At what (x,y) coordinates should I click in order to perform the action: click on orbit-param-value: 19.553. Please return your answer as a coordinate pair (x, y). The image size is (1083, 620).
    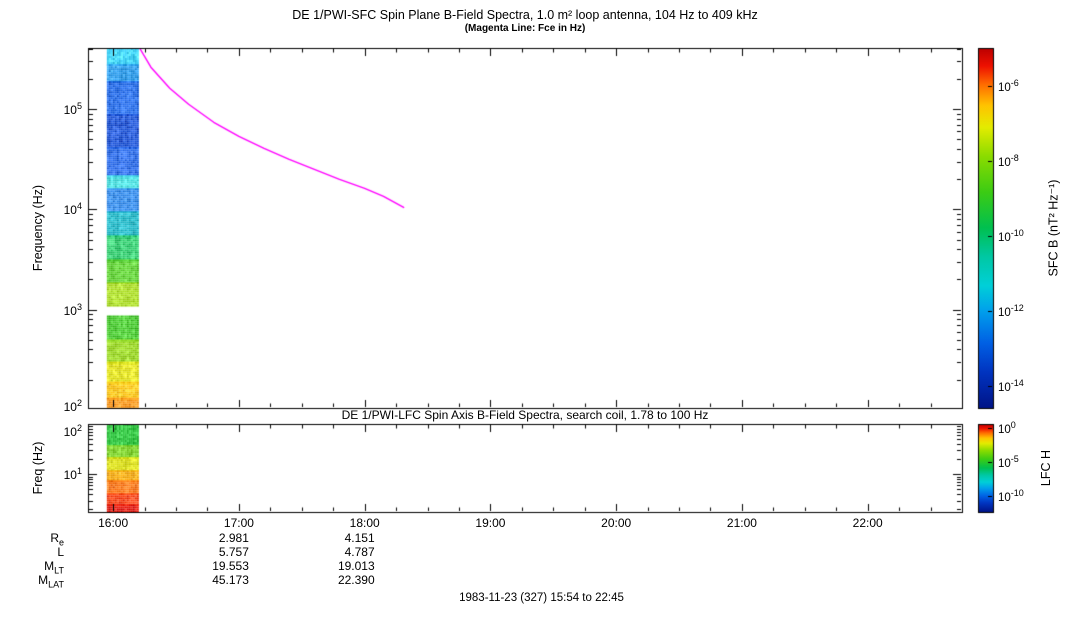
    Looking at the image, I should click on (230, 566).